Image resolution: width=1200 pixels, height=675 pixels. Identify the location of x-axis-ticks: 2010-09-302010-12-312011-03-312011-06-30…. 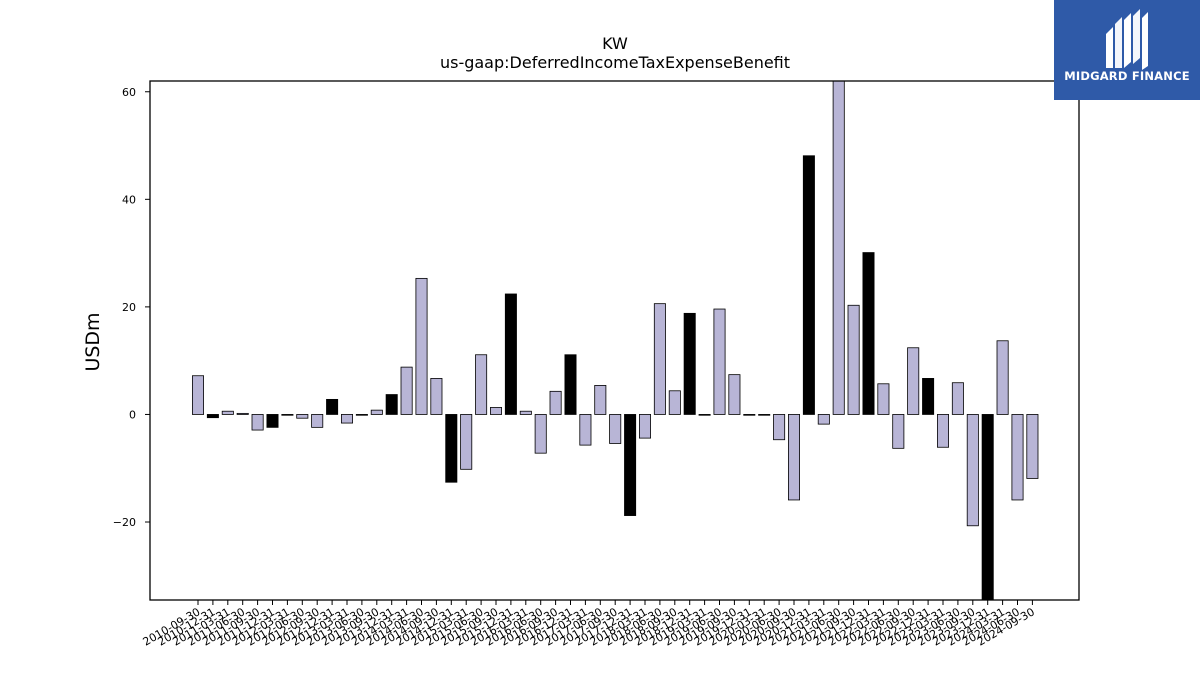
(589, 624).